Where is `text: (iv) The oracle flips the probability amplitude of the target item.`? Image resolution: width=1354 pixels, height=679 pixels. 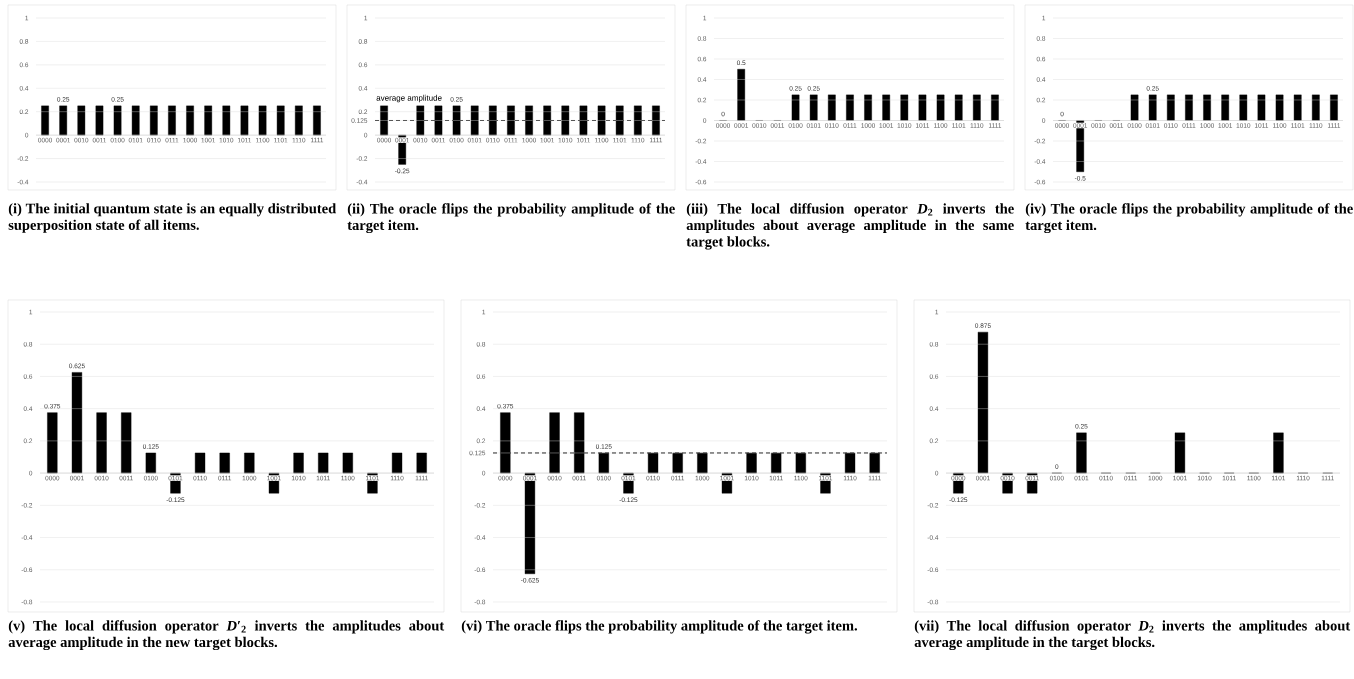 text: (iv) The oracle flips the probability amplitude of the target item. is located at coordinates (1189, 218).